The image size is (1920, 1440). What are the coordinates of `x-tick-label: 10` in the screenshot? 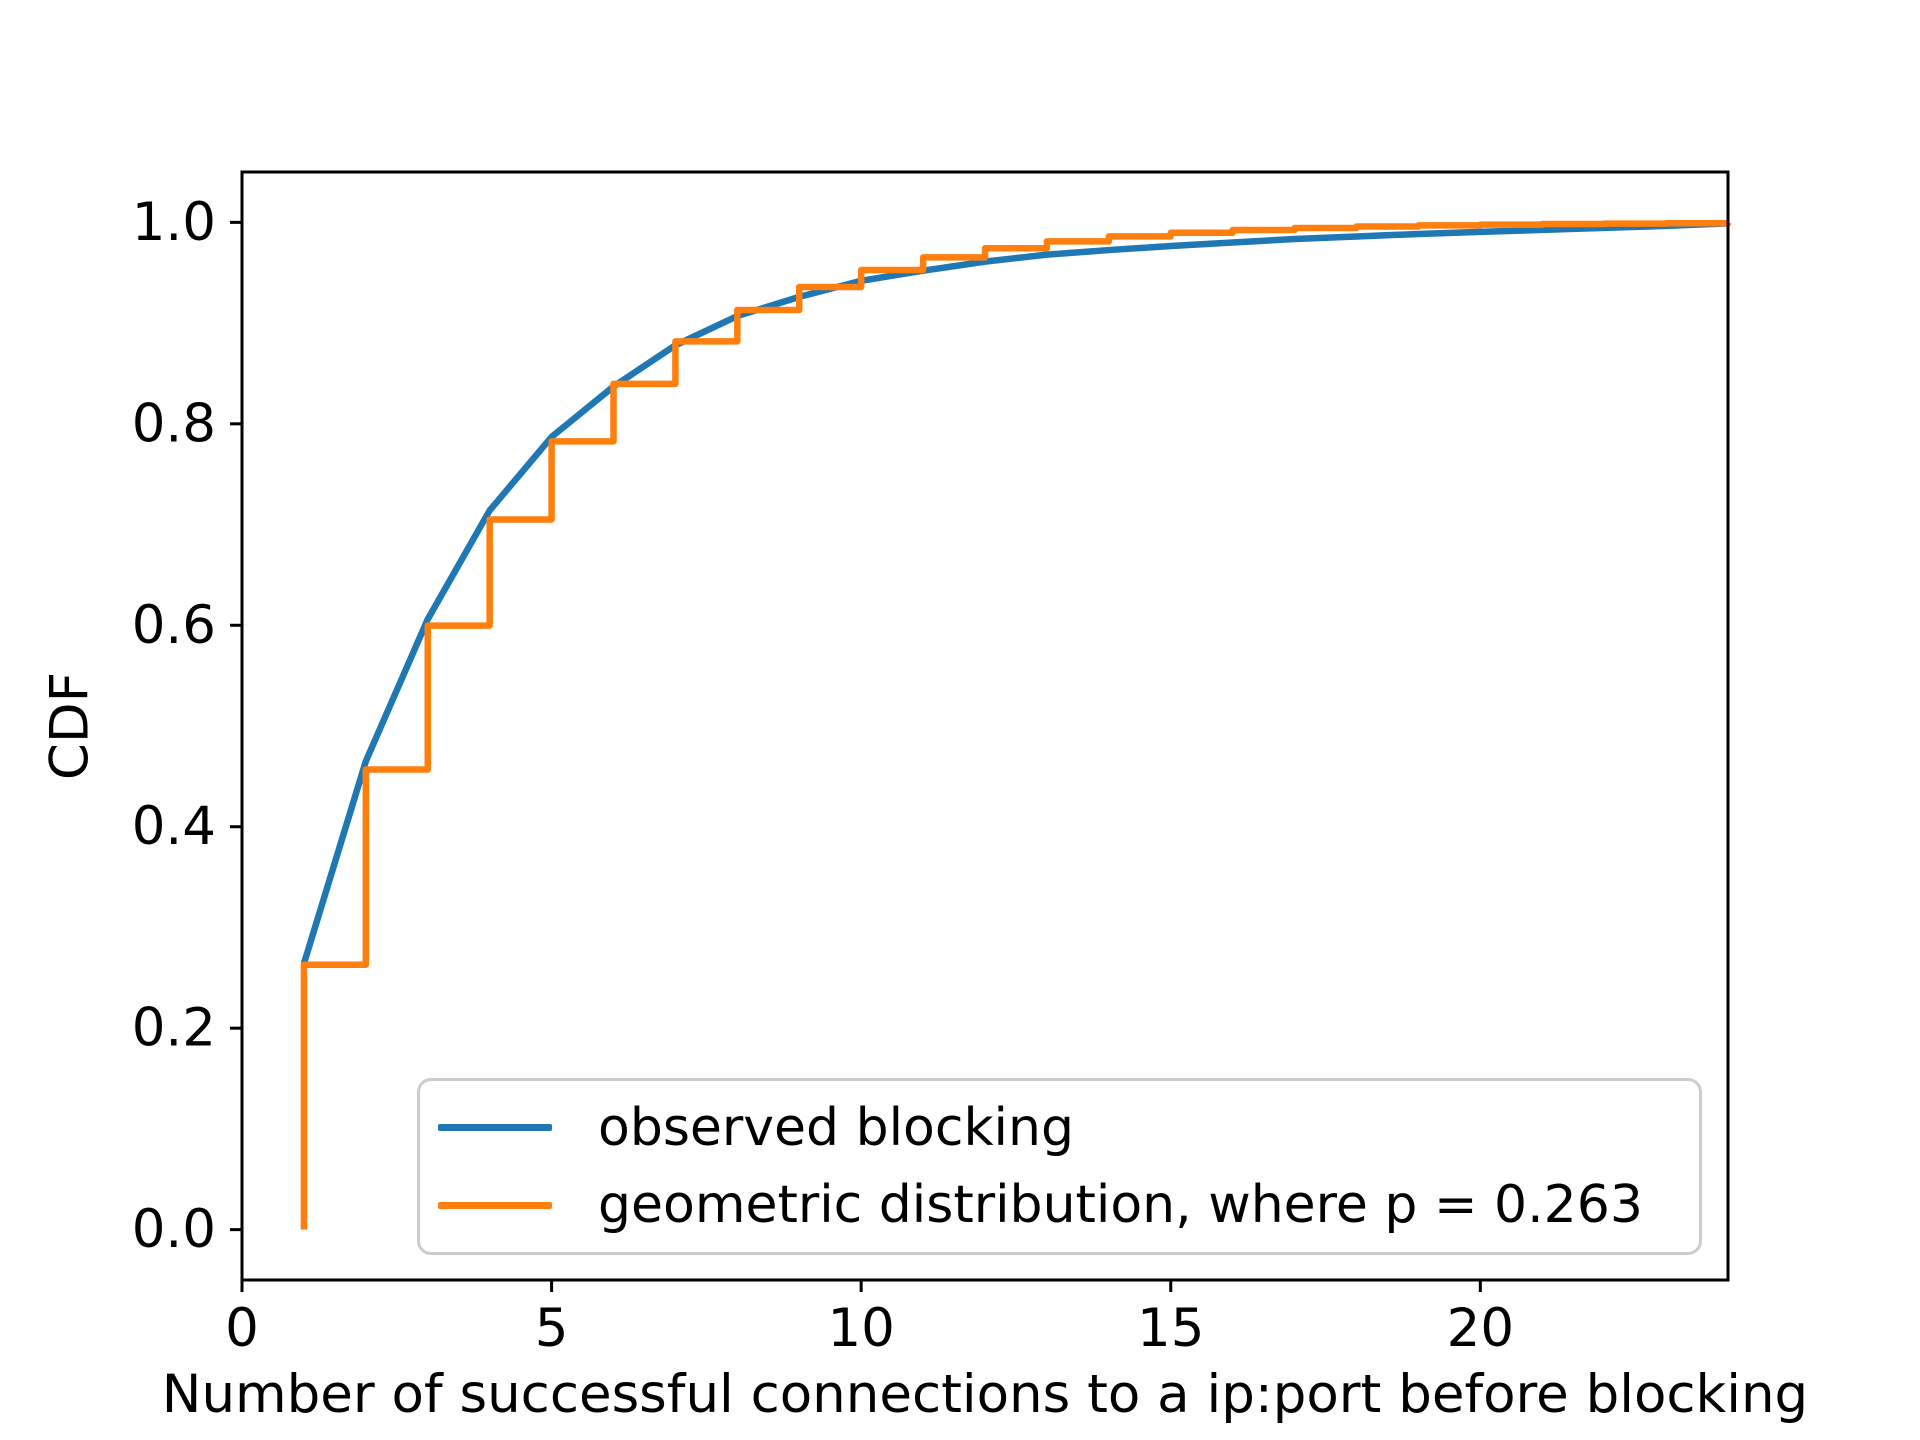 It's located at (860, 1328).